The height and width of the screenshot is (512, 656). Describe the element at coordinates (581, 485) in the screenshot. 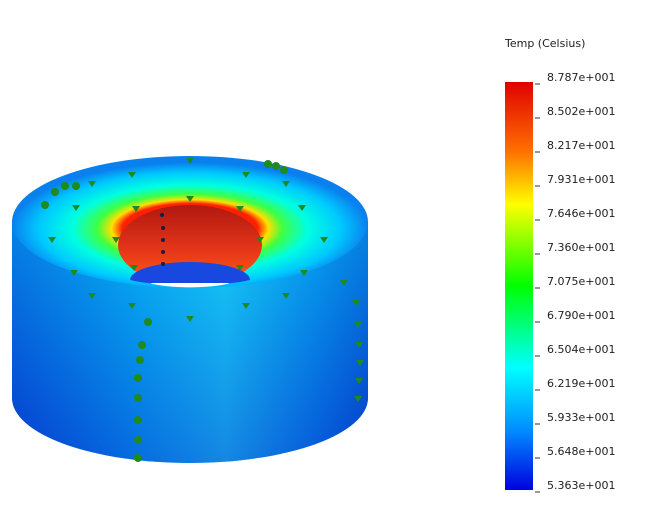

I see `legend-label: 5.363e+001` at that location.